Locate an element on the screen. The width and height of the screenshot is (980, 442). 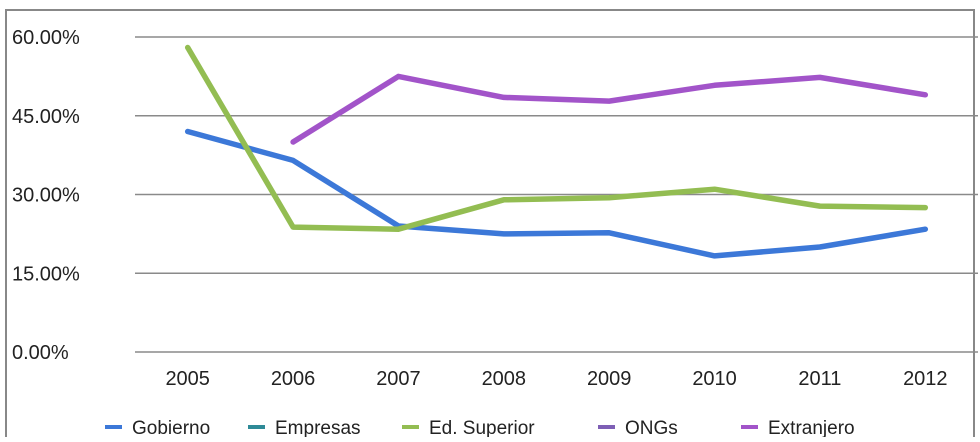
y-tick-label: 30.00% is located at coordinates (46, 196).